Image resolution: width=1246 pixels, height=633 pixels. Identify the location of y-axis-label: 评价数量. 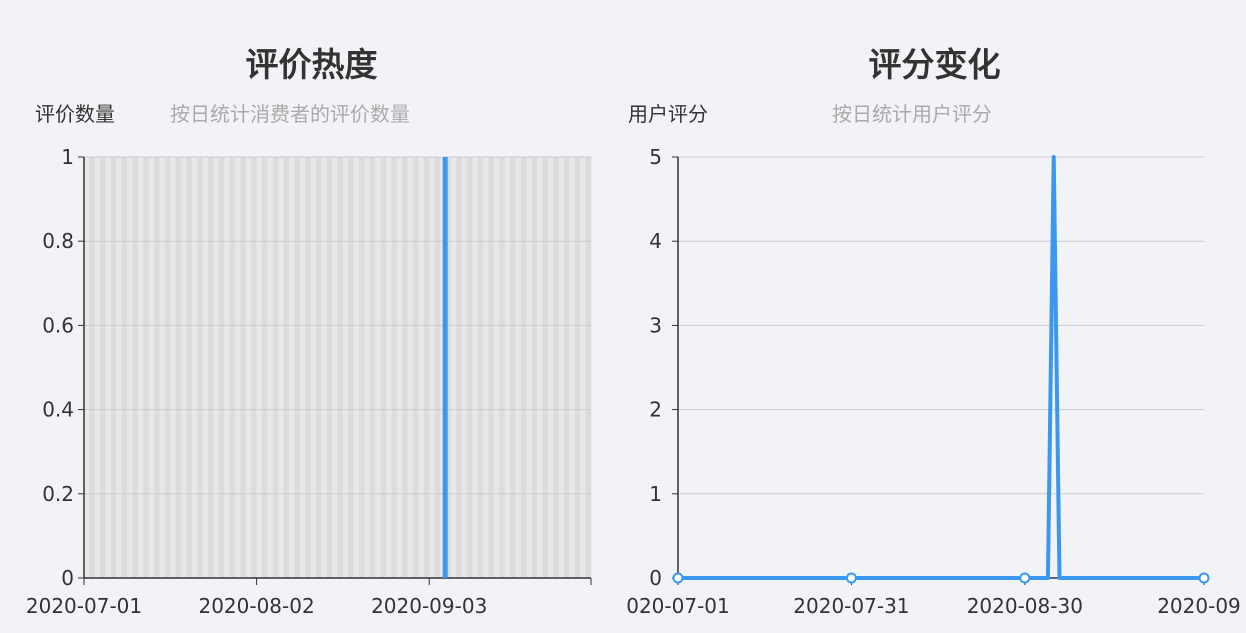
(75, 114).